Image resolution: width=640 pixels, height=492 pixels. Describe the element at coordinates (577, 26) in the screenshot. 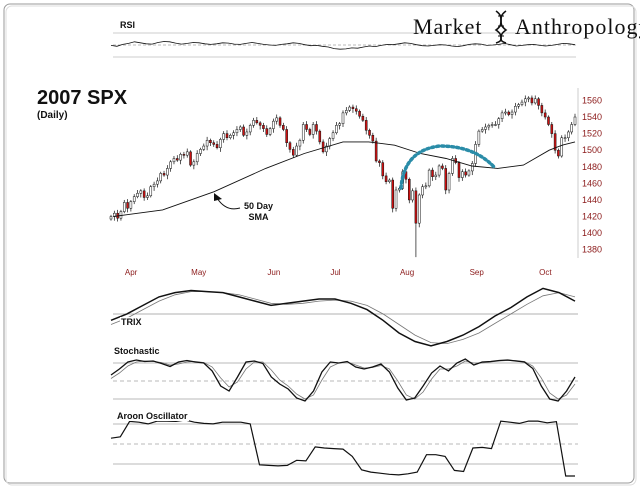

I see `brand-word-anthropology: Anthropology` at that location.